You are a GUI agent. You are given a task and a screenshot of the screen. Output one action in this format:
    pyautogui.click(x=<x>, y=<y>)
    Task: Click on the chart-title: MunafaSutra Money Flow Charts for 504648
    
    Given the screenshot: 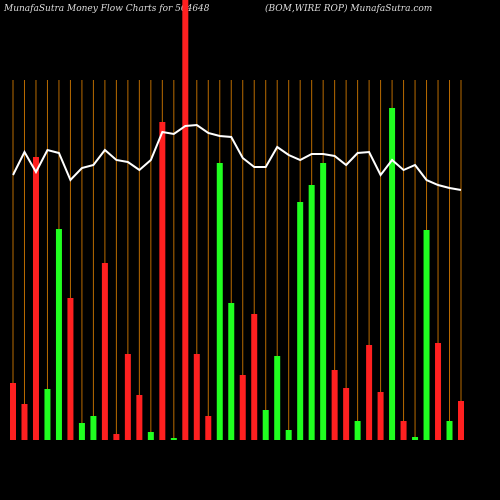 What is the action you would take?
    pyautogui.click(x=106, y=9)
    